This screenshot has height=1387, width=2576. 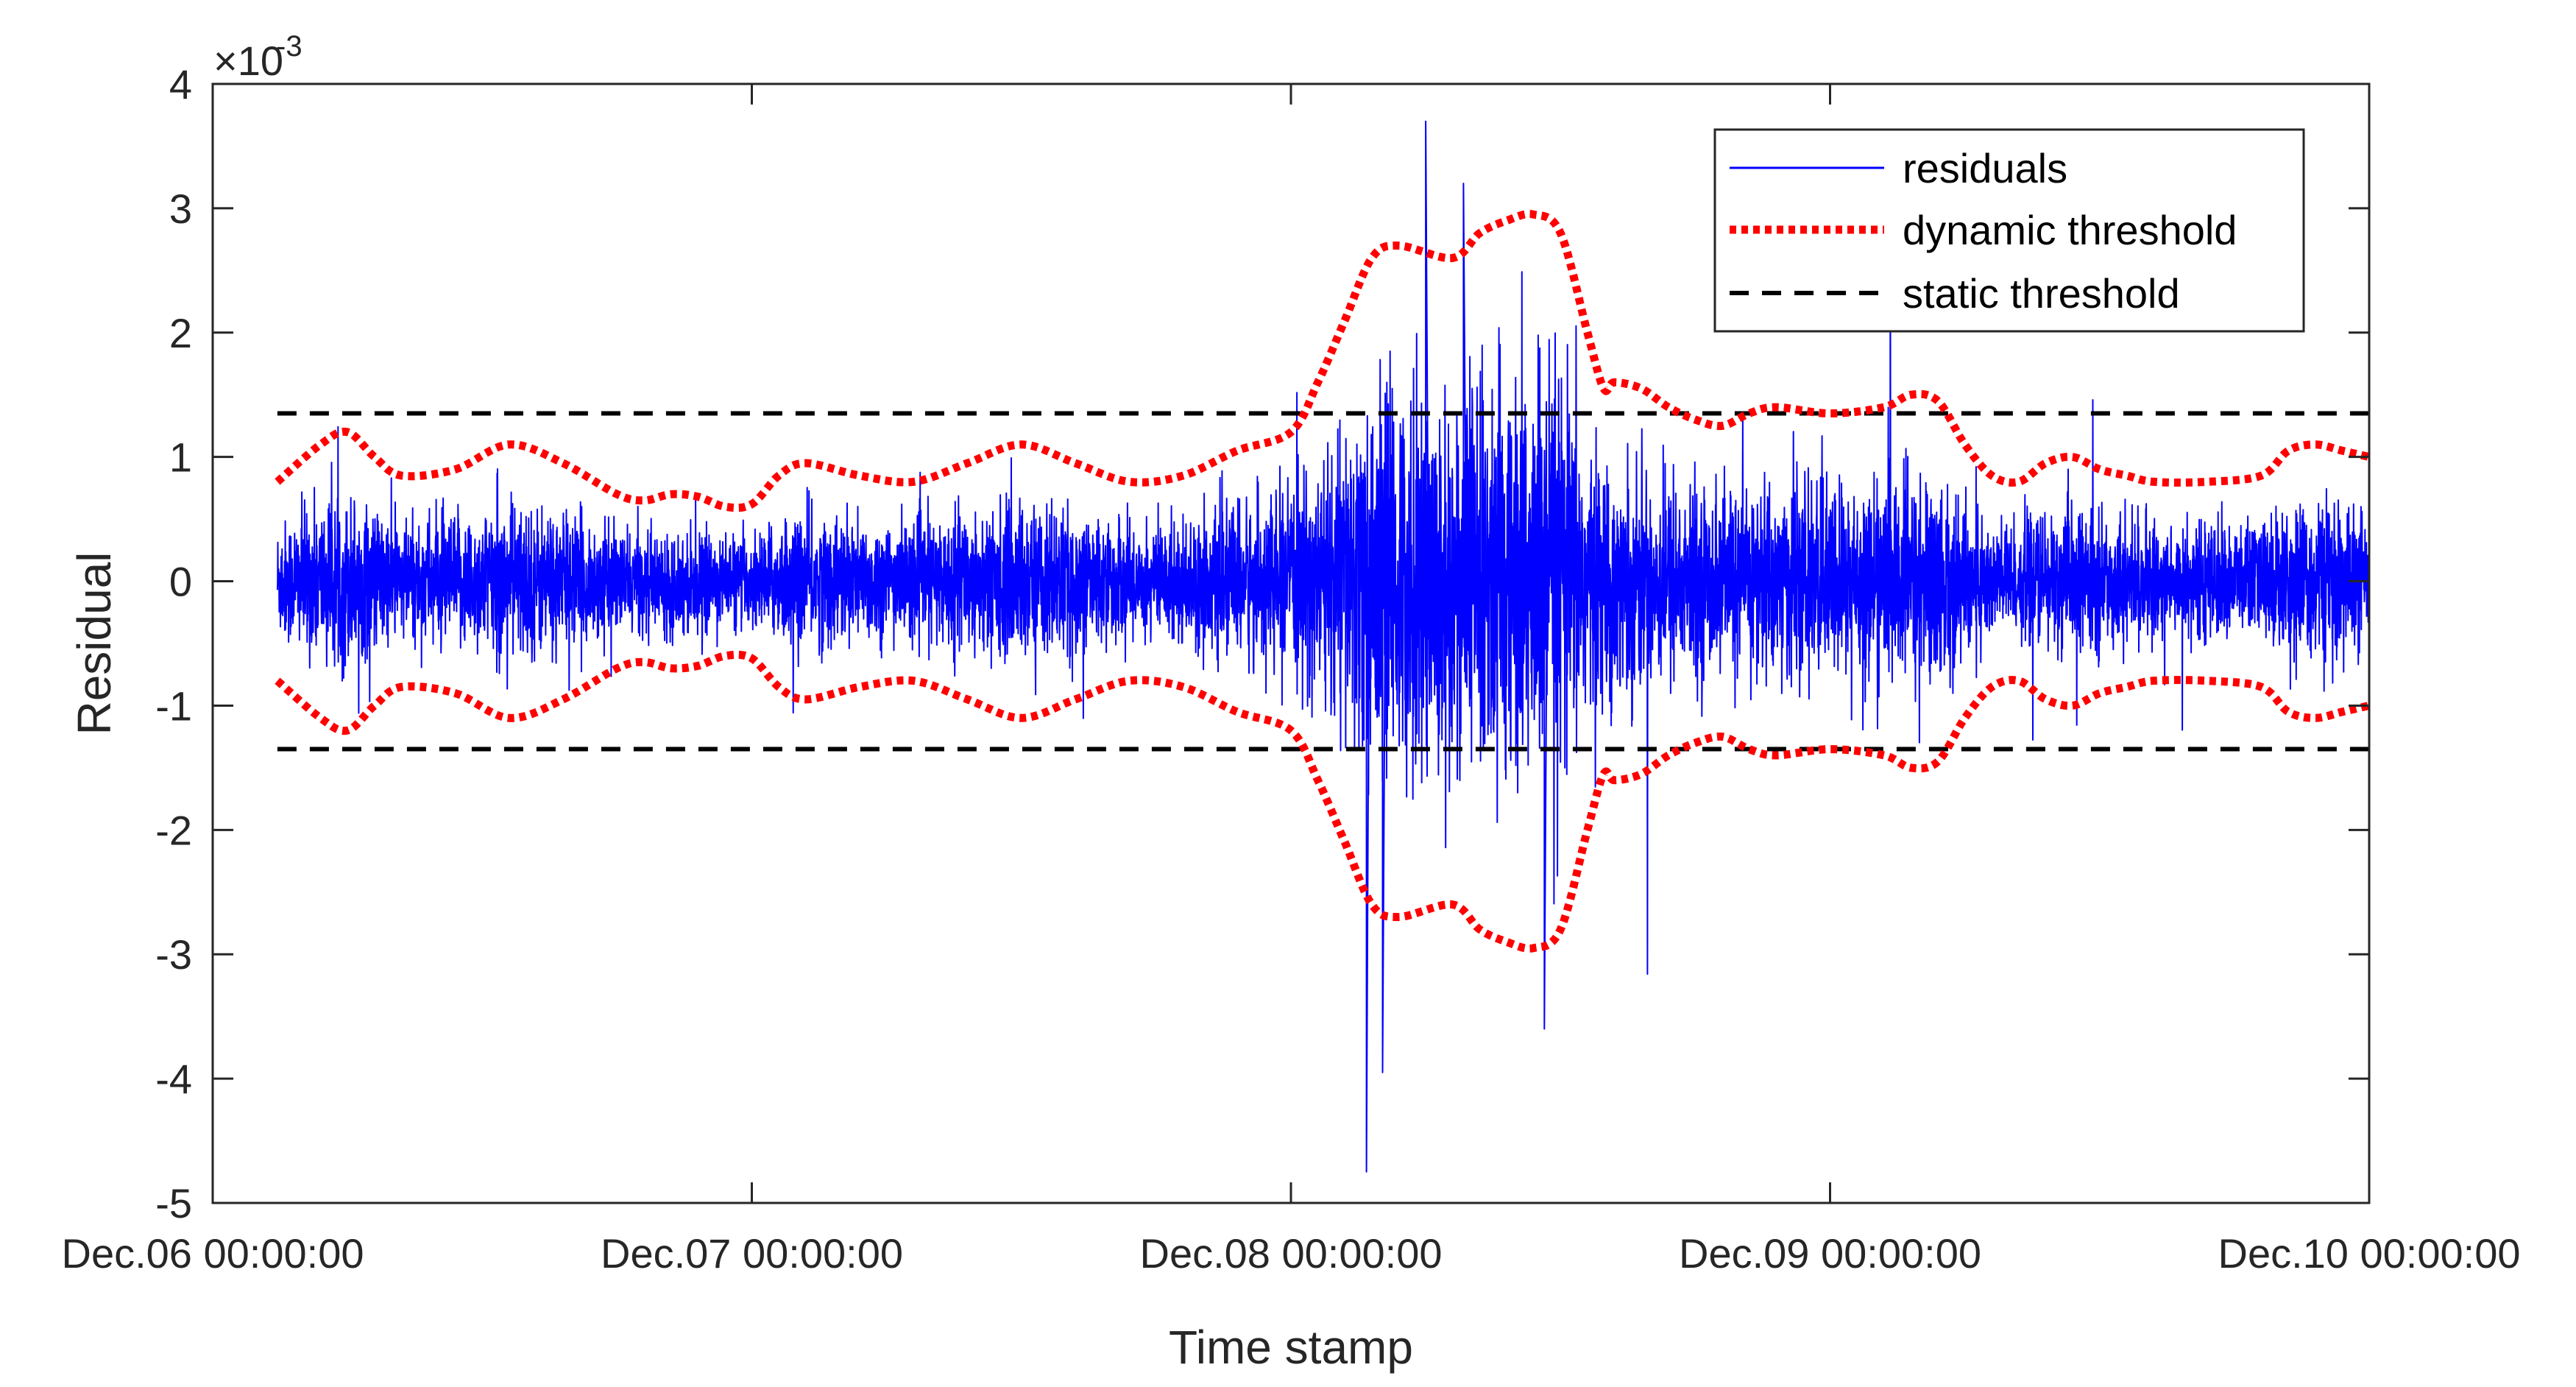 What do you see at coordinates (1830, 1253) in the screenshot?
I see `x-tick-label: Dec.09 00:00:00` at bounding box center [1830, 1253].